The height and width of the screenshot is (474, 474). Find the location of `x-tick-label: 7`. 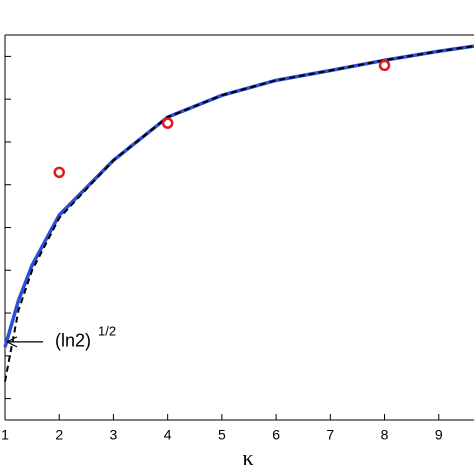

x-tick-label: 7 is located at coordinates (330, 435).